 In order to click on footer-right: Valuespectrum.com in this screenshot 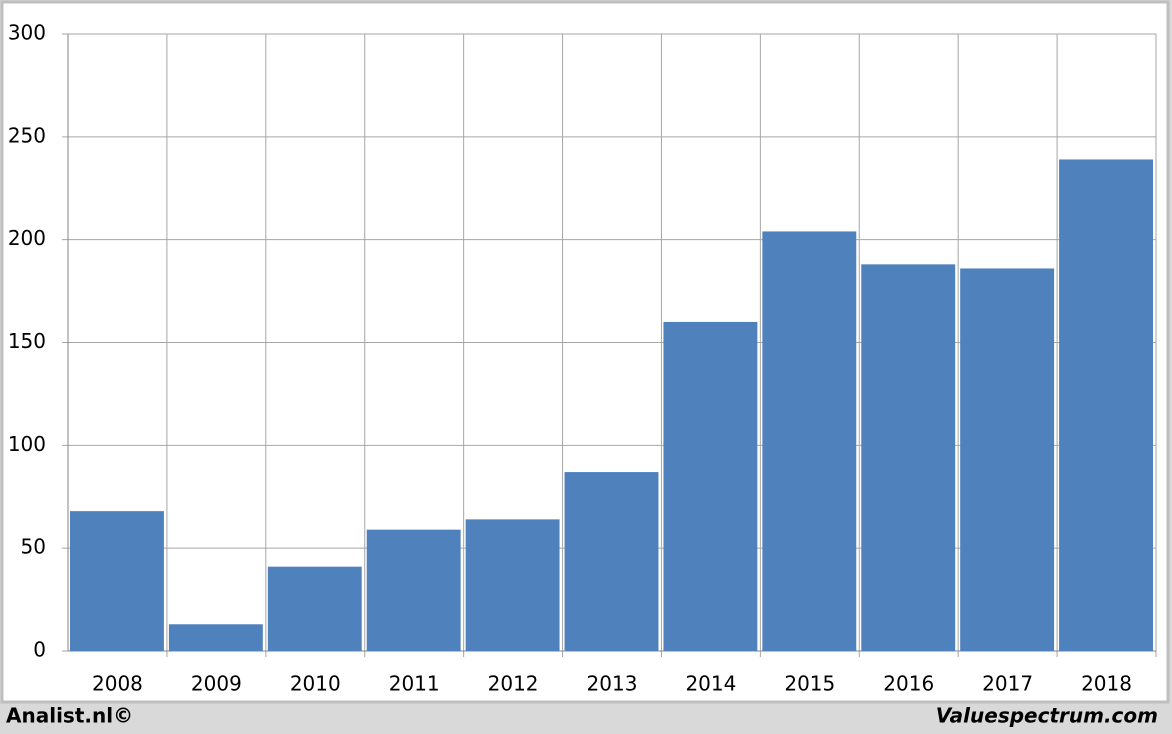, I will do `click(1047, 716)`.